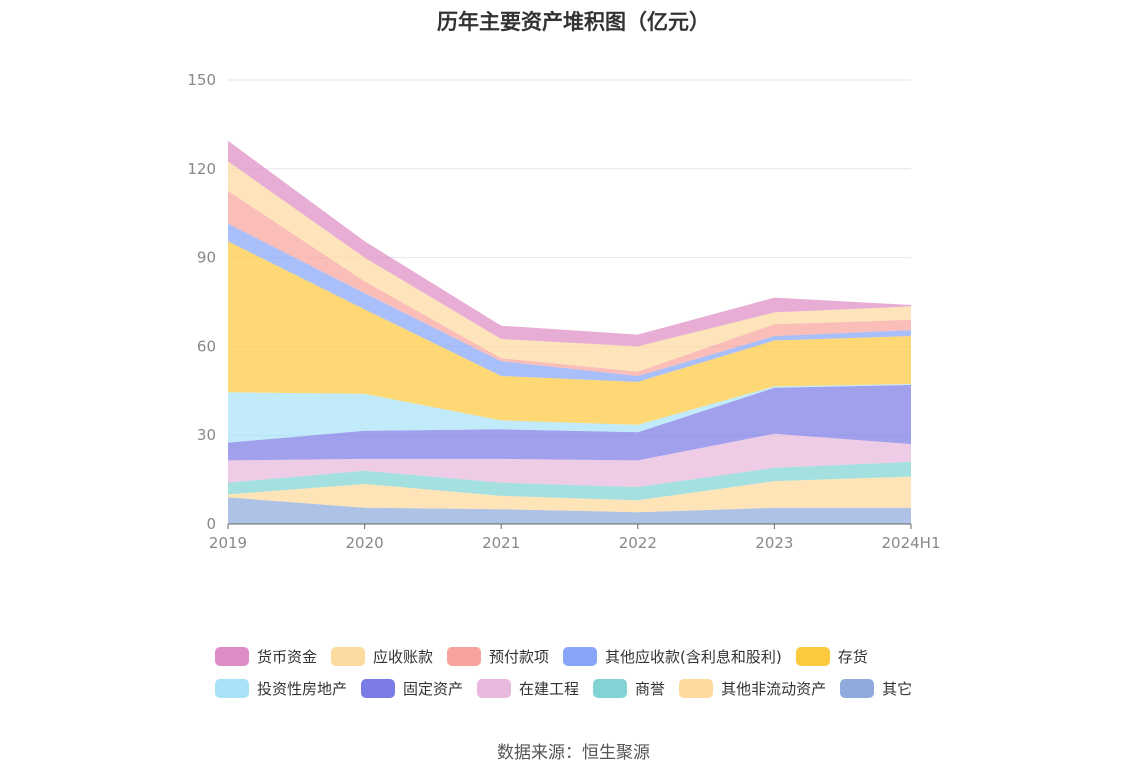 Image resolution: width=1147 pixels, height=776 pixels. What do you see at coordinates (549, 688) in the screenshot?
I see `legend-label: 在建工程` at bounding box center [549, 688].